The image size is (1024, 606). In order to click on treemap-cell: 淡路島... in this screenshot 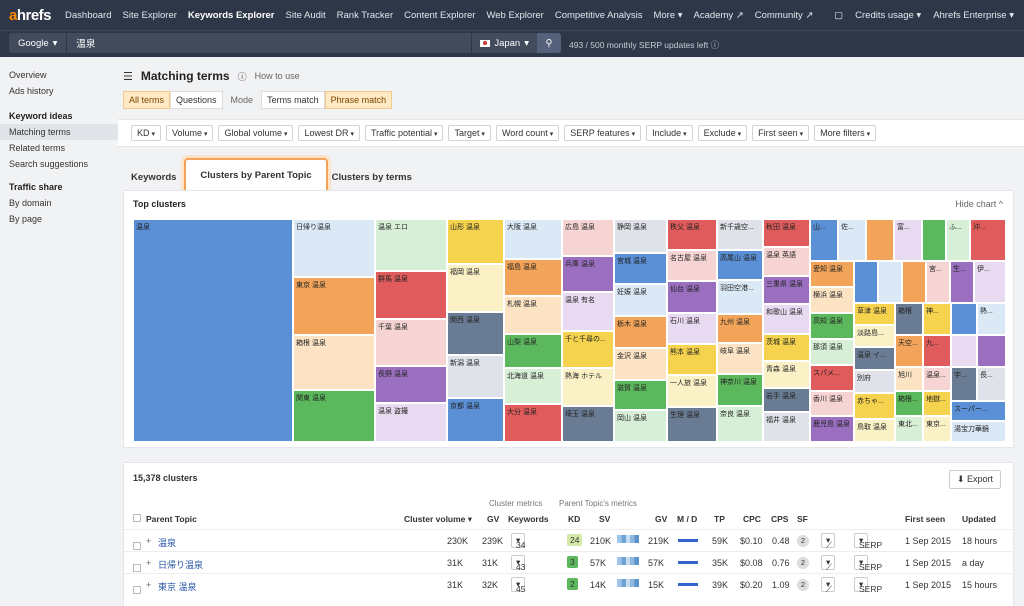, I will do `click(874, 336)`.